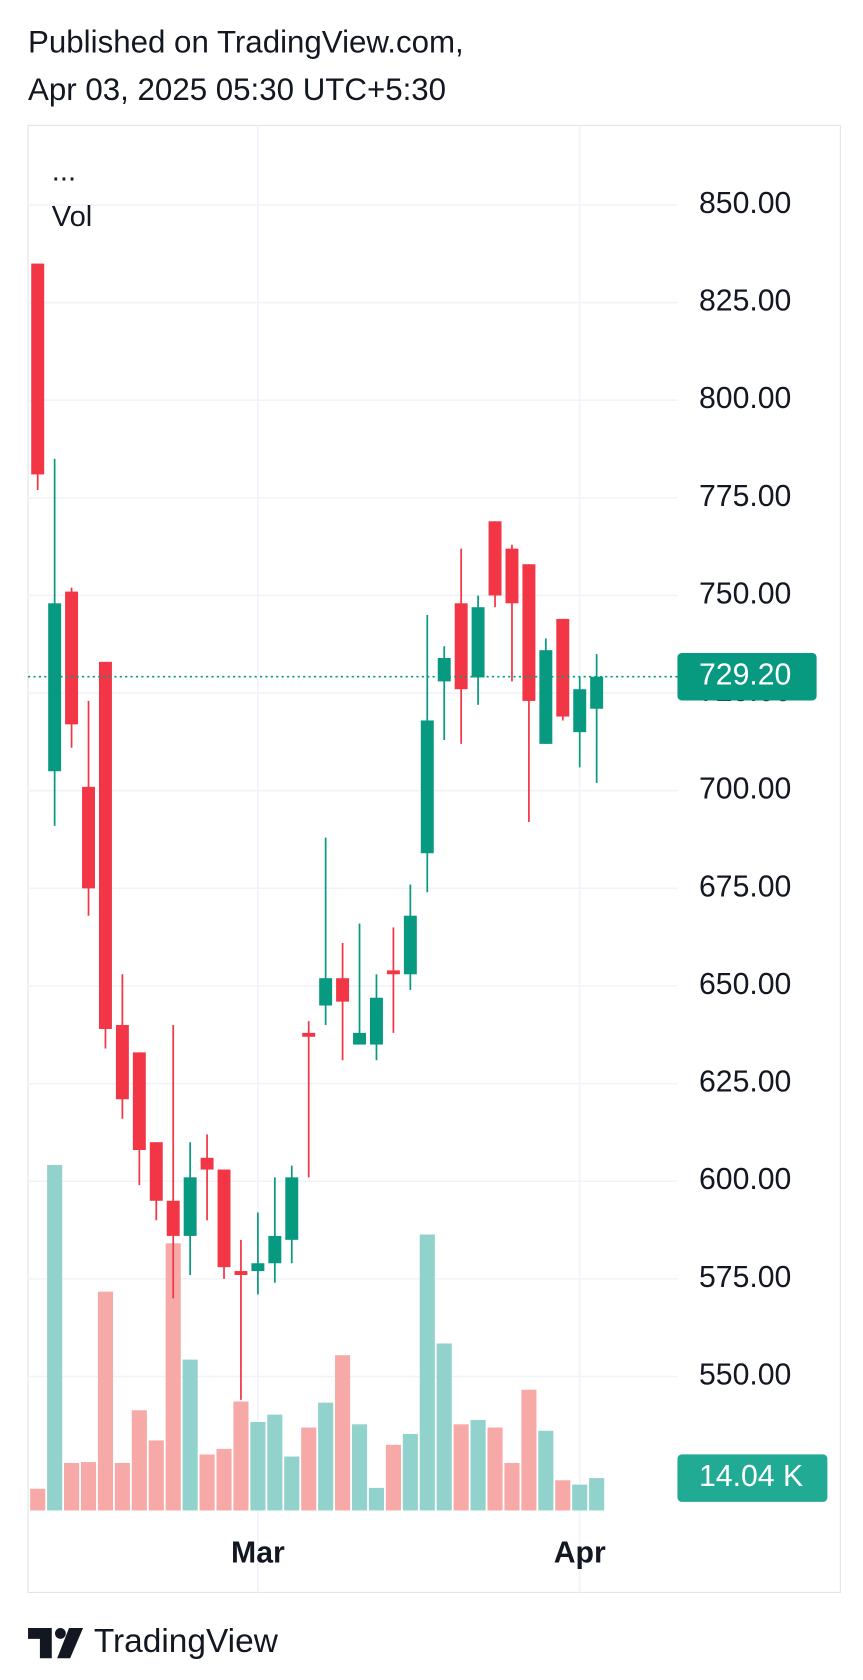 The height and width of the screenshot is (1680, 863). I want to click on y-tick-label: 850.00, so click(745, 203).